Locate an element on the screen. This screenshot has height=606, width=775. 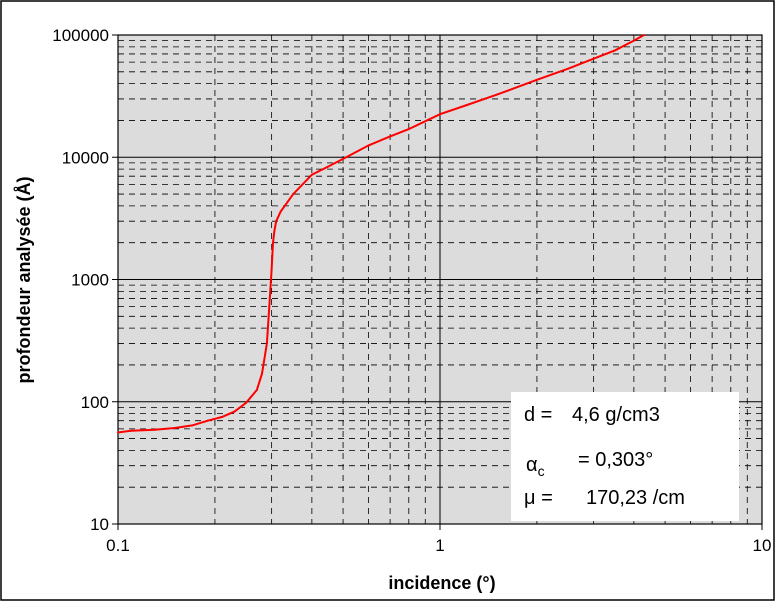
density-label: d = is located at coordinates (538, 415).